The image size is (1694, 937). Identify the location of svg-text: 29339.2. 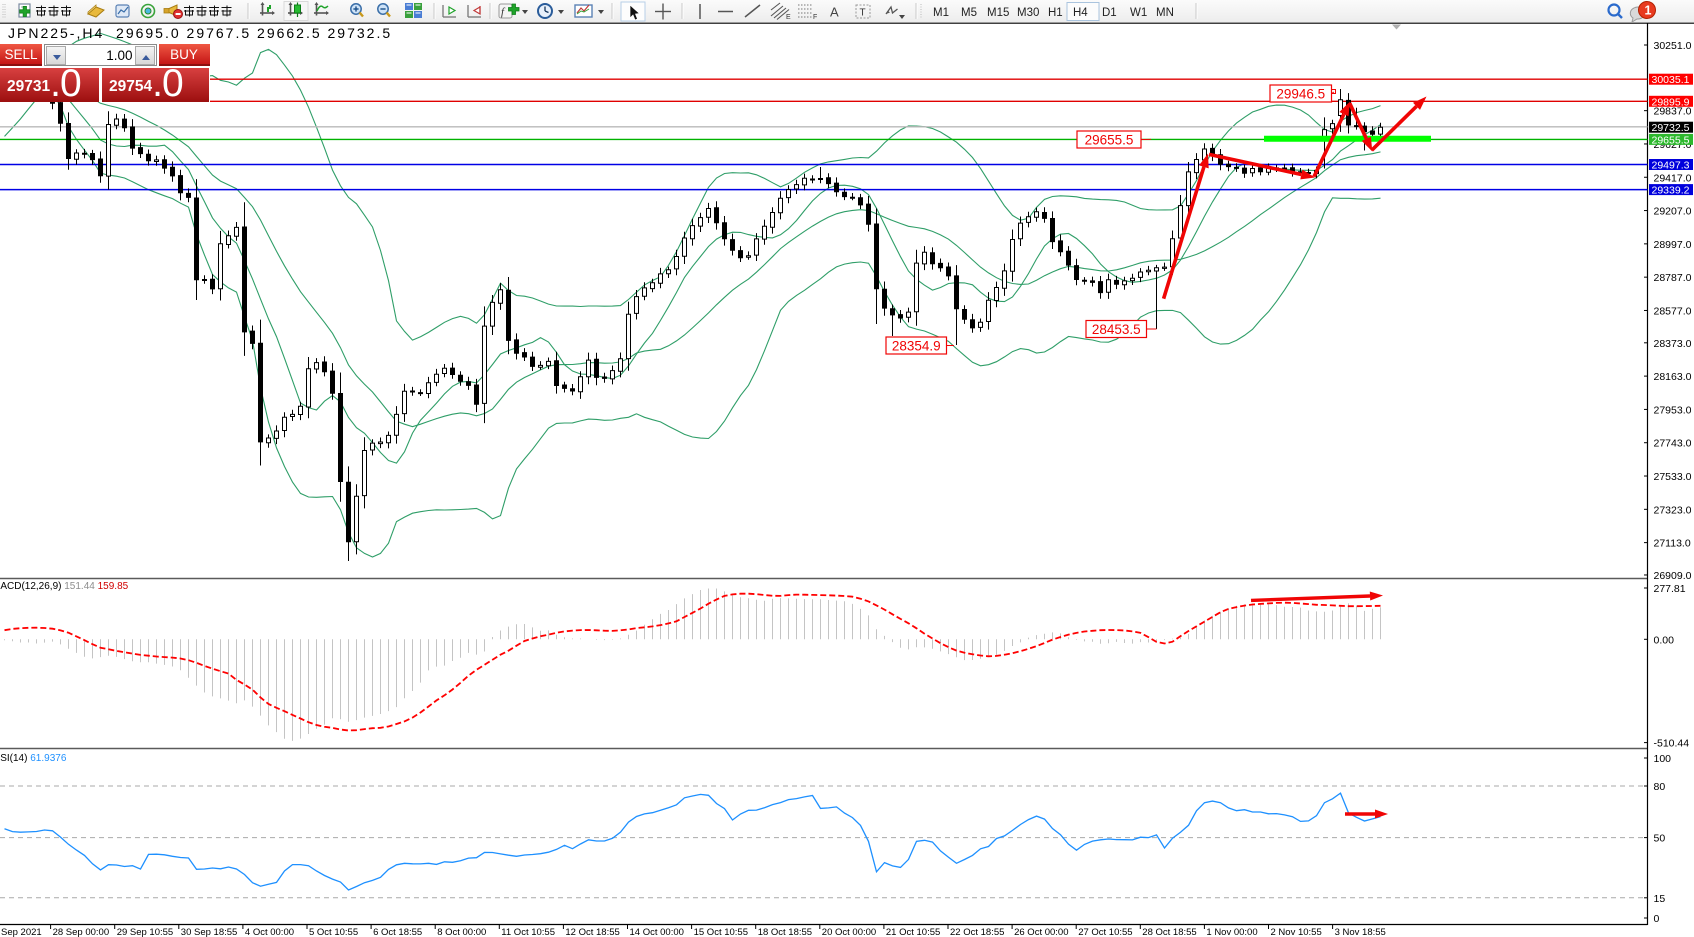
(1671, 191).